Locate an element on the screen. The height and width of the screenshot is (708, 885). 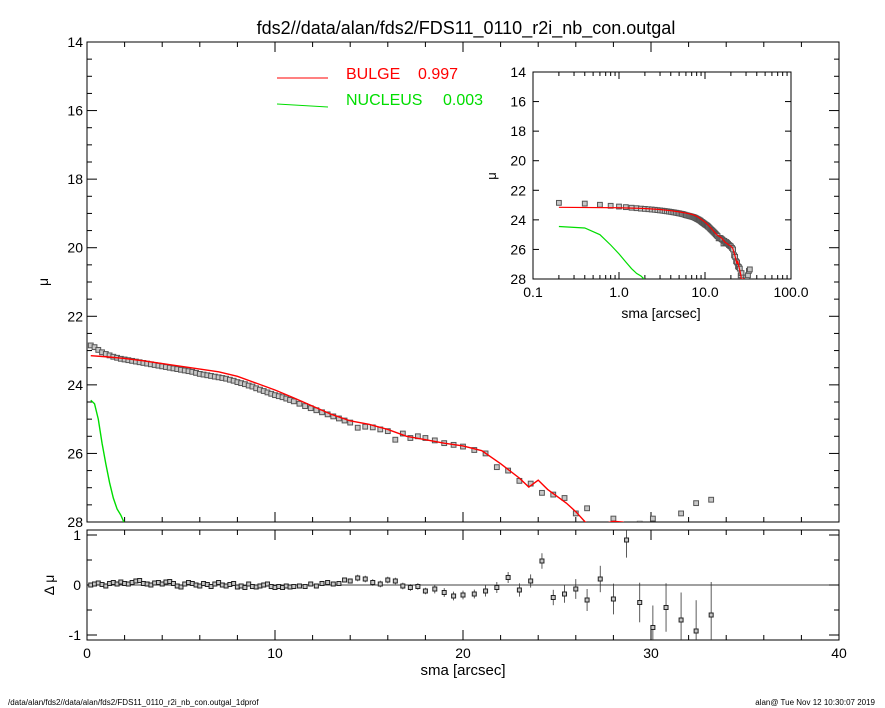
inset-nucleus-model-line is located at coordinates (601, 252).